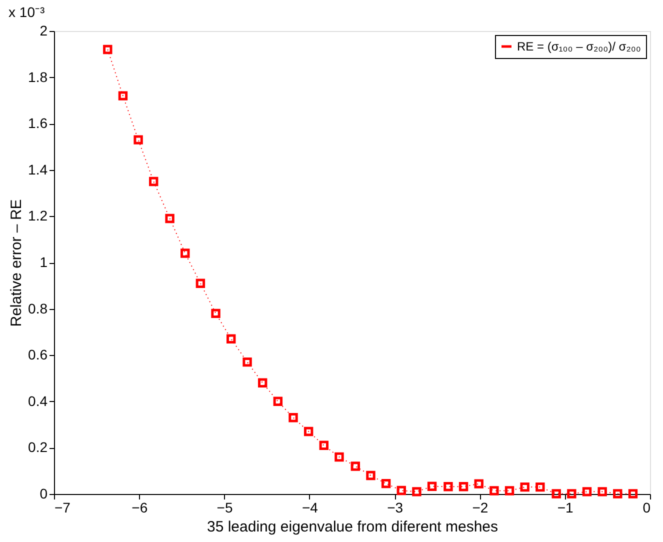  Describe the element at coordinates (38, 76) in the screenshot. I see `y-tick-label: 1.8` at that location.